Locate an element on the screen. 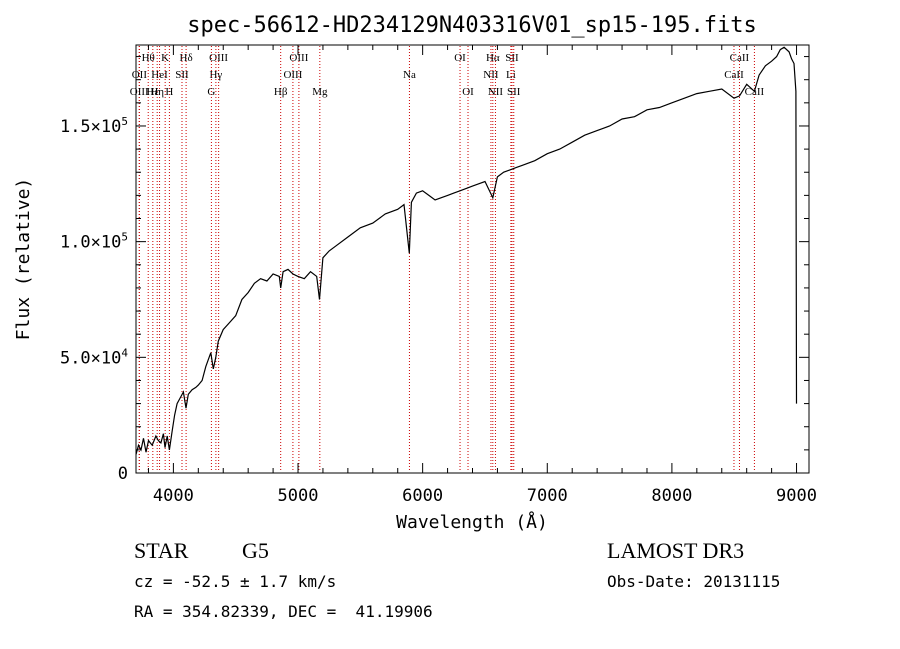  object-subclass: G5 is located at coordinates (255, 550).